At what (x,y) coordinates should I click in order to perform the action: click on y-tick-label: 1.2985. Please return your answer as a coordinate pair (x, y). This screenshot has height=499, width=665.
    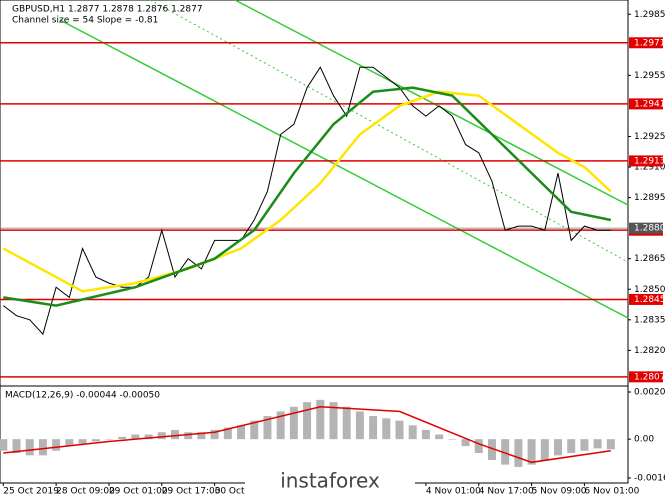
    Looking at the image, I should click on (649, 15).